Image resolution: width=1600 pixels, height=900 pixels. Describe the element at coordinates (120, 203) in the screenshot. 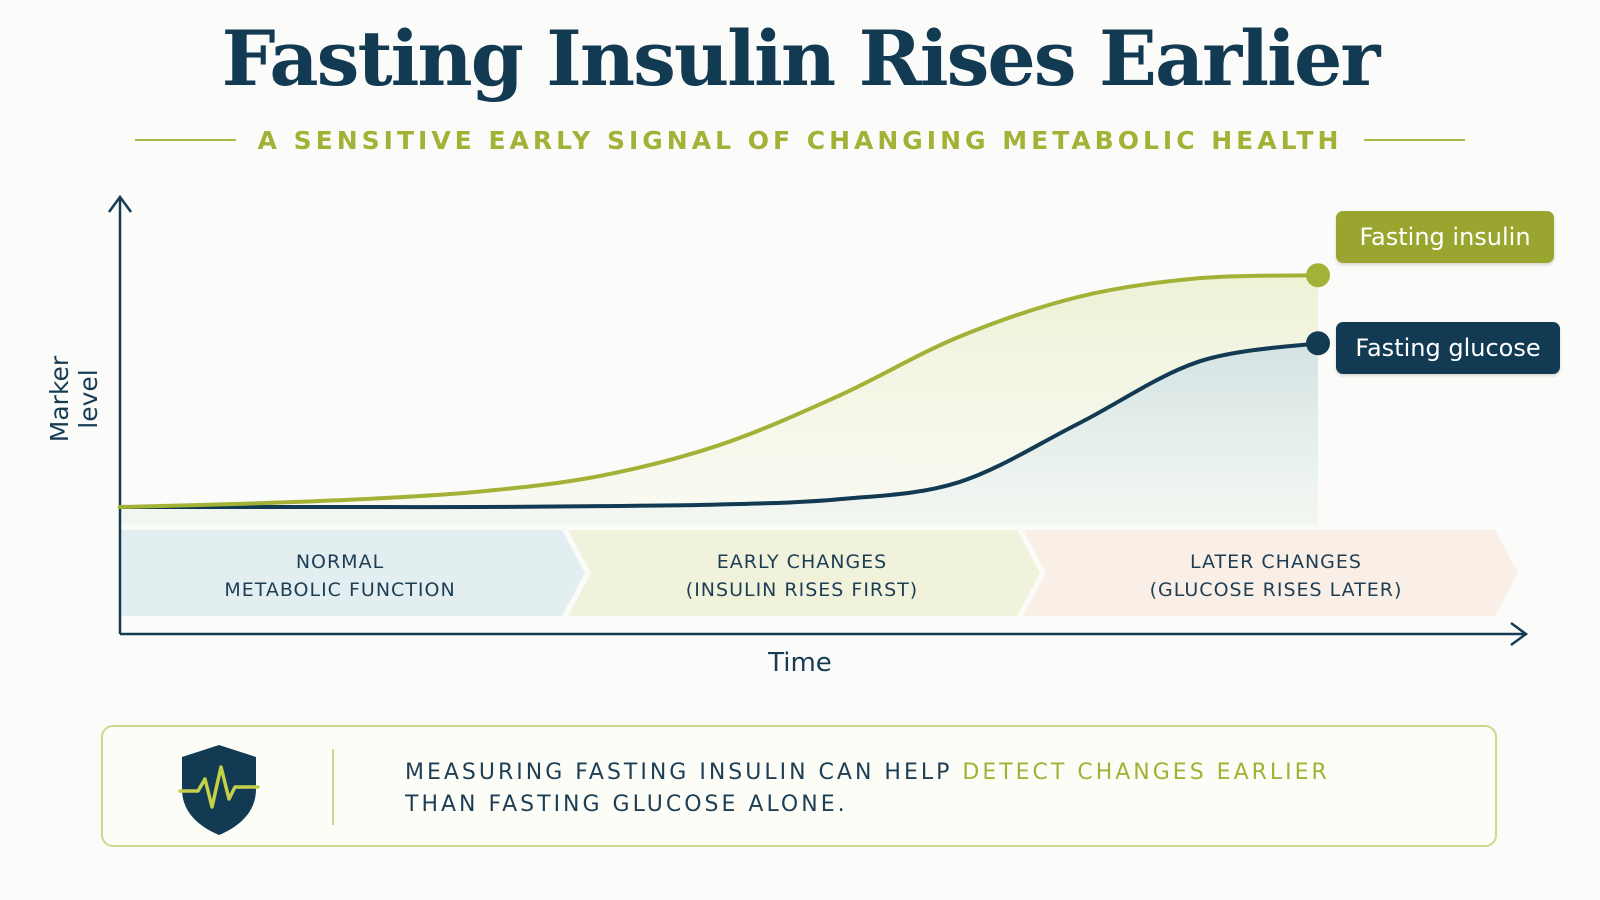

I see `y-axis-arrow` at that location.